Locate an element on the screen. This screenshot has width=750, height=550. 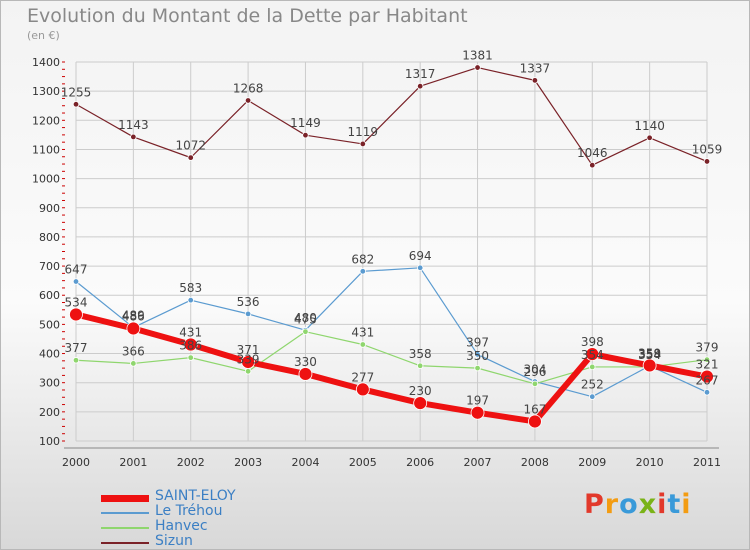
data-label: 583 is located at coordinates (190, 288).